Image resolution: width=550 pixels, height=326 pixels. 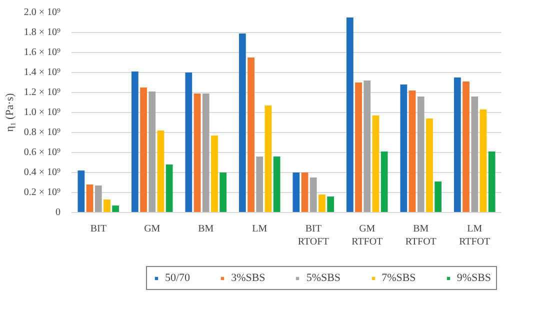 I want to click on x-tick-label: GM, so click(x=152, y=229).